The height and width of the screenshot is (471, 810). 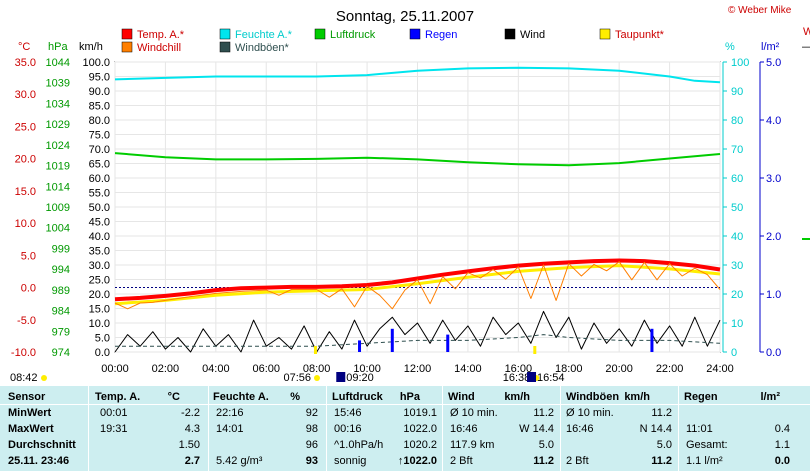 I want to click on row-label: 25.11. 23:46, so click(x=39, y=461).